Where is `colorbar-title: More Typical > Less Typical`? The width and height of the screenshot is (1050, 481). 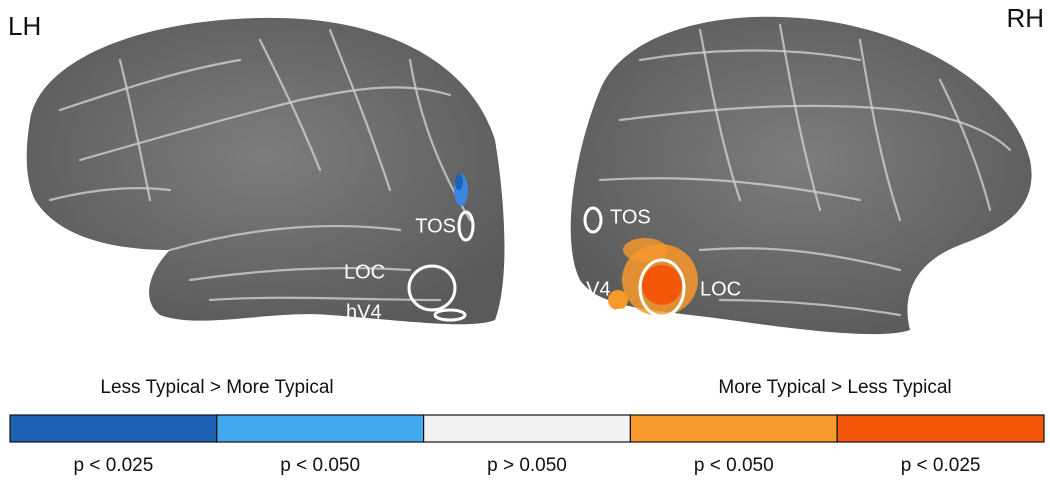 colorbar-title: More Typical > Less Typical is located at coordinates (834, 387).